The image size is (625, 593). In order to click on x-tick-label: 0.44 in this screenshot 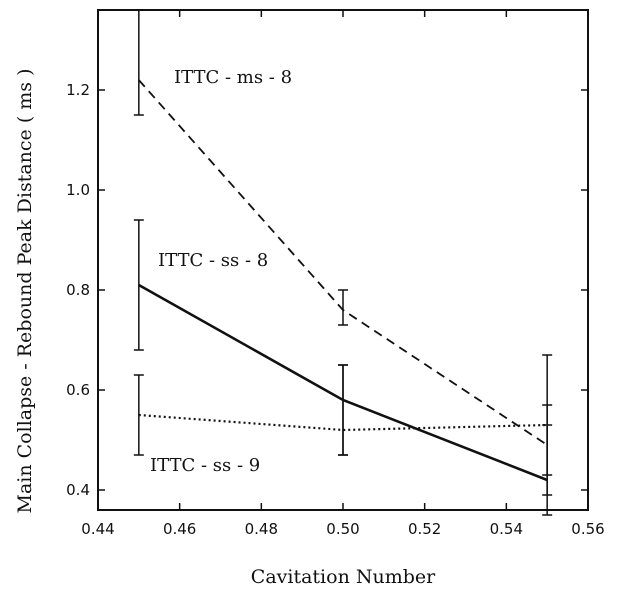, I will do `click(97, 529)`.